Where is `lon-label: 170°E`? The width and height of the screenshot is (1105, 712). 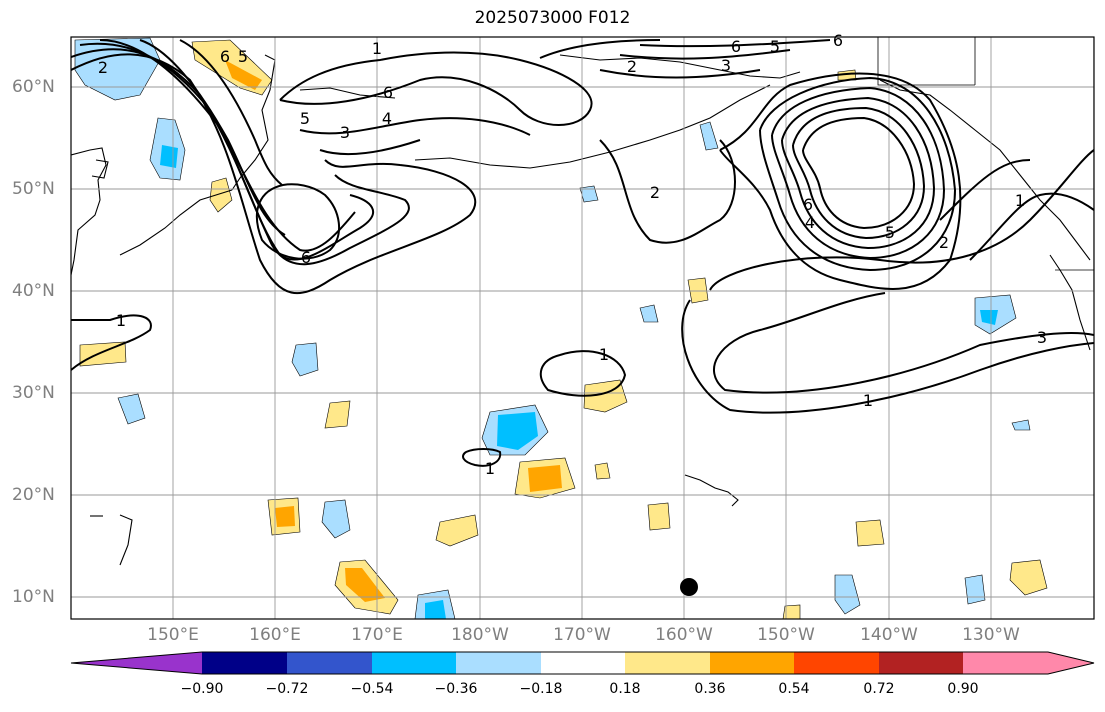
lon-label: 170°E is located at coordinates (377, 635).